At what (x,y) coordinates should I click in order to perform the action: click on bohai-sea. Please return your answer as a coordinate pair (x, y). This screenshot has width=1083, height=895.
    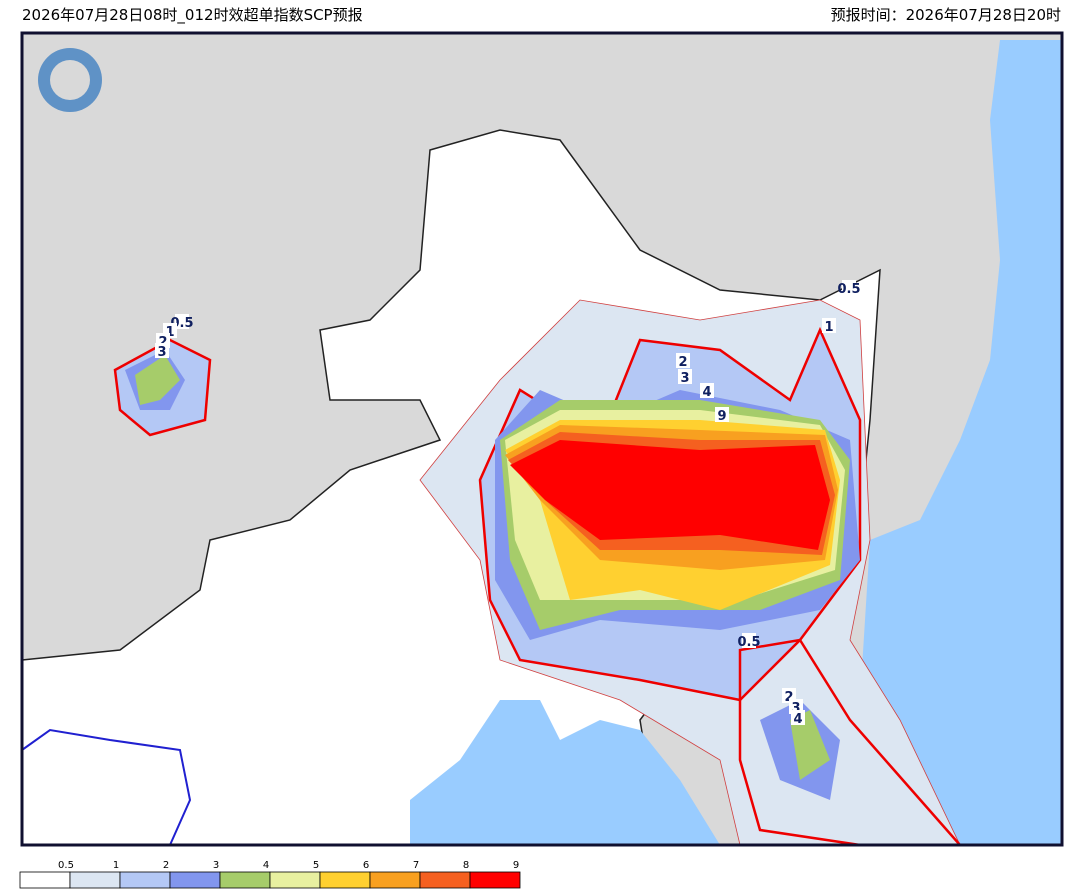
    Looking at the image, I should click on (565, 772).